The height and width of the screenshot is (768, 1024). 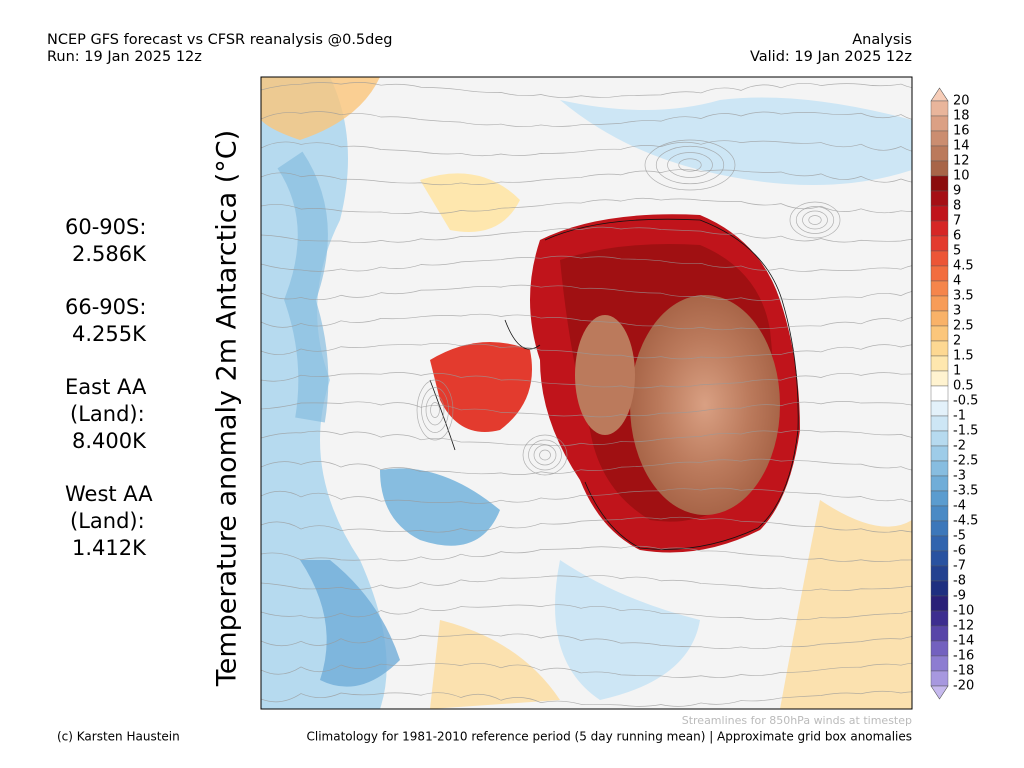 What do you see at coordinates (227, 408) in the screenshot?
I see `axis-title: Temperature anomaly 2m Antarctica (°C)` at bounding box center [227, 408].